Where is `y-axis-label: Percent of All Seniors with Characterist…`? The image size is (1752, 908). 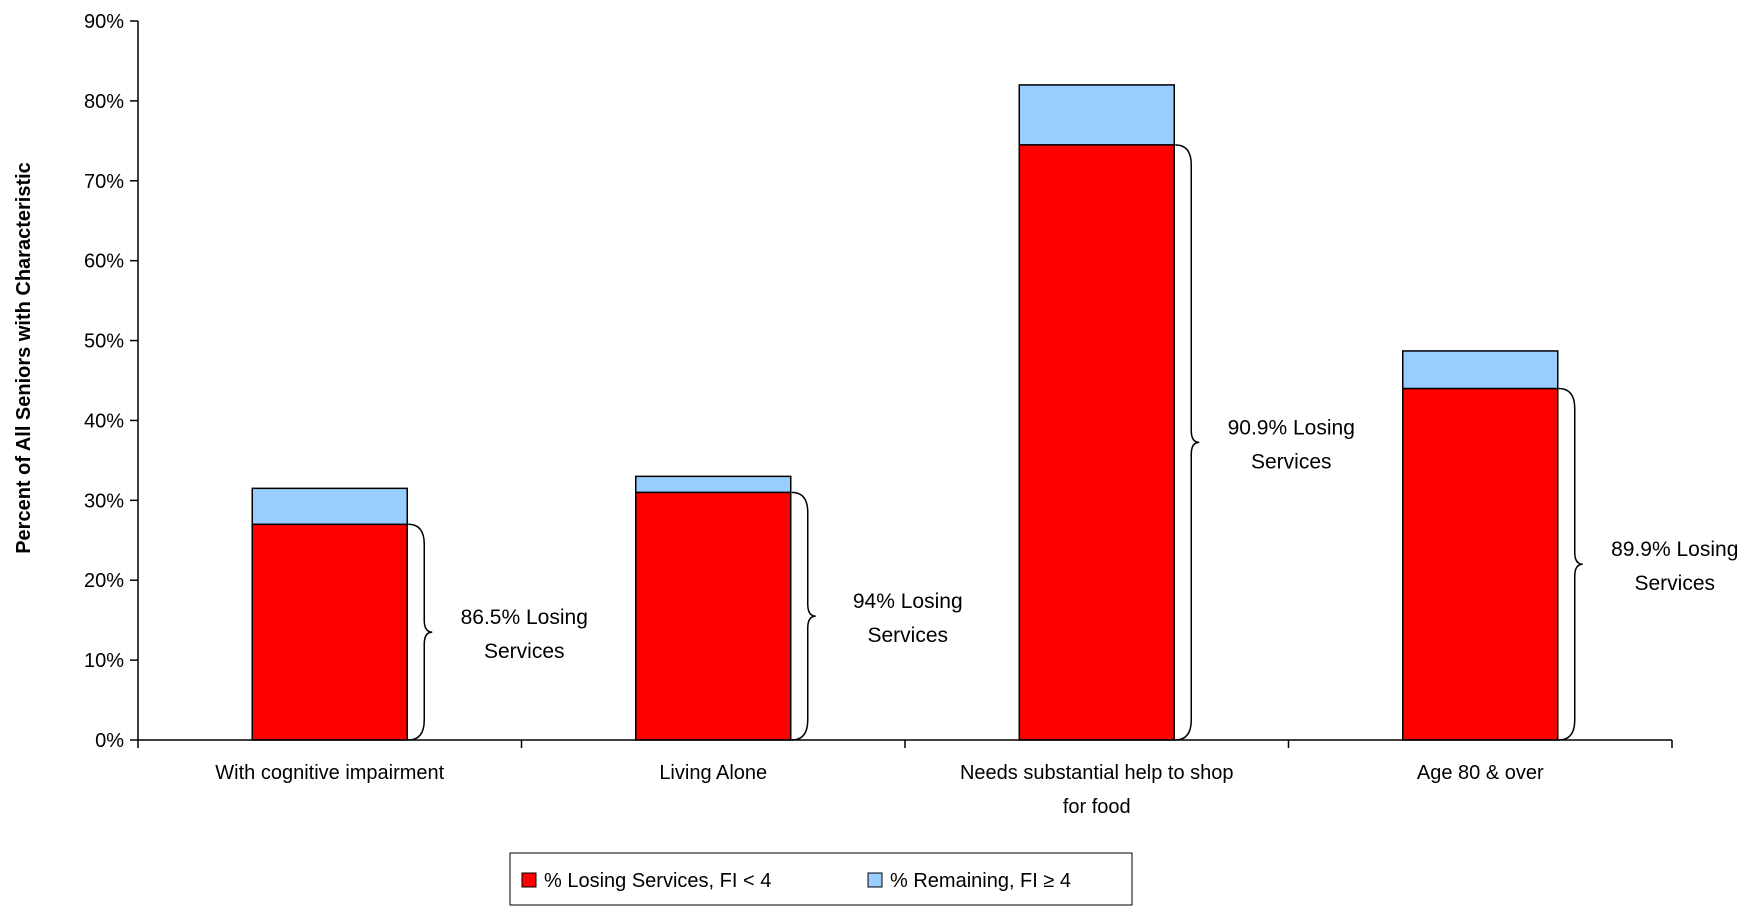
y-axis-label: Percent of All Seniors with Characterist… is located at coordinates (24, 358).